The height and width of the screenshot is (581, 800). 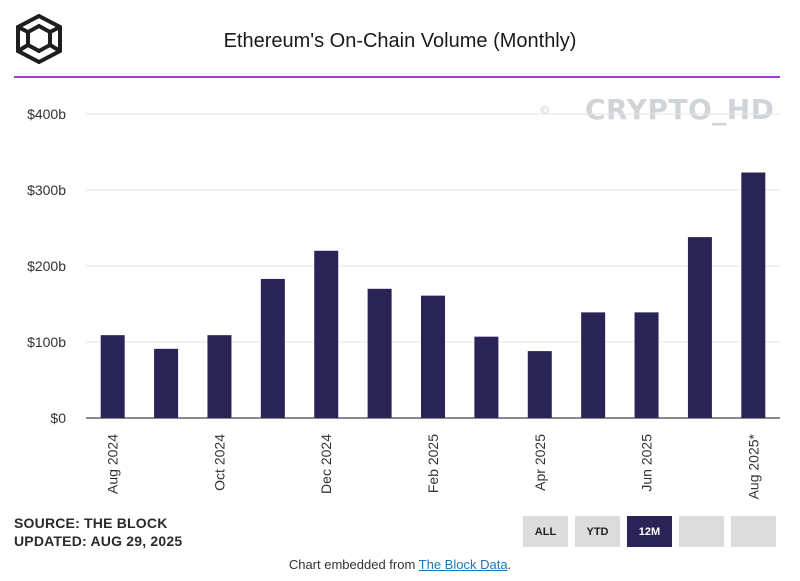 What do you see at coordinates (509, 564) in the screenshot?
I see `embed-suffix: .` at bounding box center [509, 564].